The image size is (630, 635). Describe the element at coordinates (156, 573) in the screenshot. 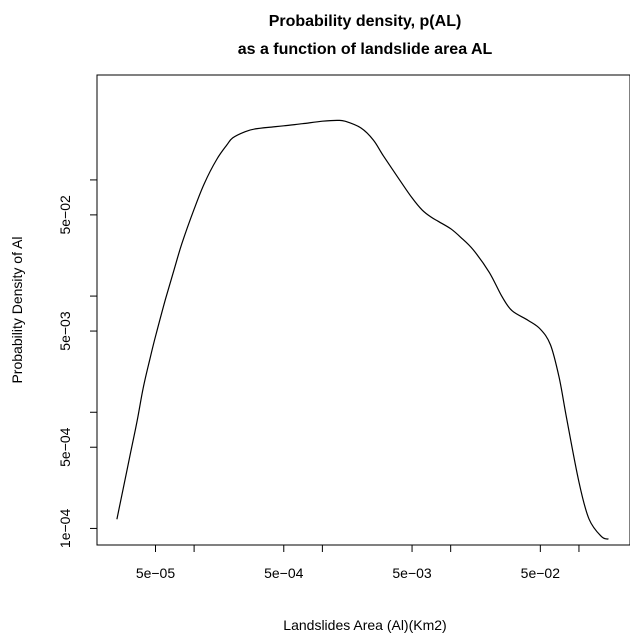

I see `x-tick-label: 5e−05` at that location.